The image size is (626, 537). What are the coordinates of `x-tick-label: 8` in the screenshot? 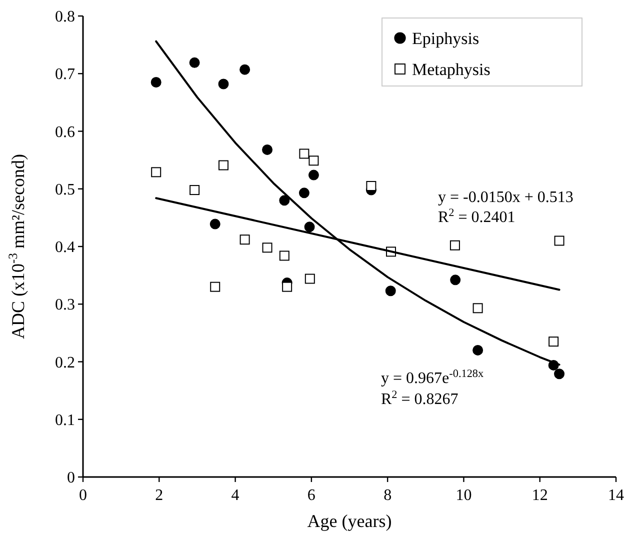 It's located at (388, 495).